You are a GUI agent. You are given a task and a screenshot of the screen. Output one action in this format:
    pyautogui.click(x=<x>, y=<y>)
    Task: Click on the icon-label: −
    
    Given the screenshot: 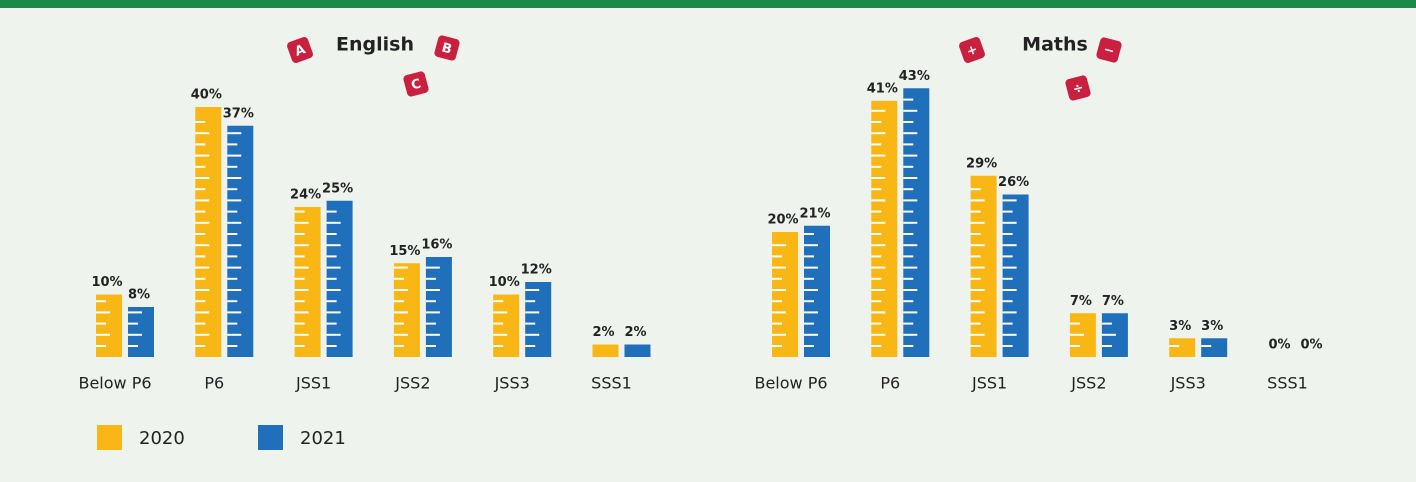 What is the action you would take?
    pyautogui.click(x=1109, y=50)
    